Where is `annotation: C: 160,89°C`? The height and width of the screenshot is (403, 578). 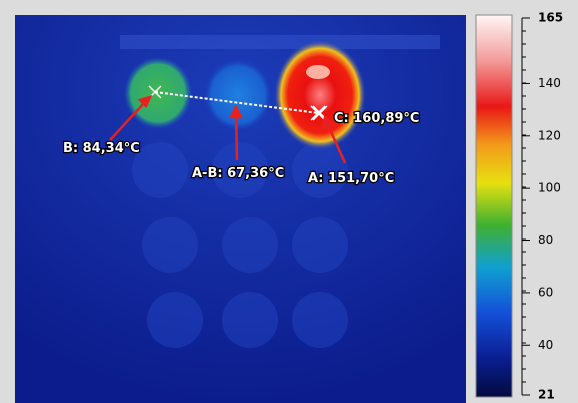 annotation: C: 160,89°C is located at coordinates (376, 118).